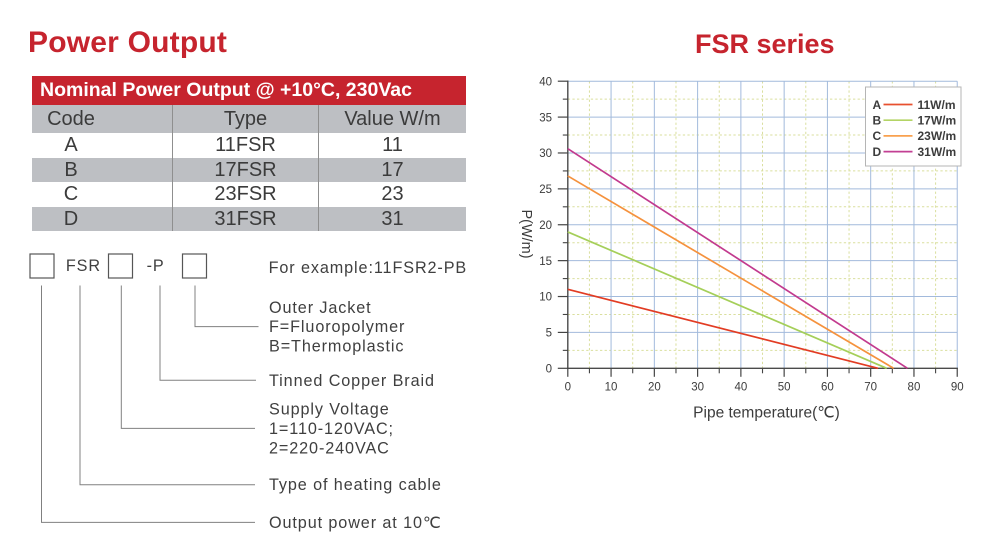  What do you see at coordinates (336, 346) in the screenshot?
I see `svg-text: B=Thermoplastic` at bounding box center [336, 346].